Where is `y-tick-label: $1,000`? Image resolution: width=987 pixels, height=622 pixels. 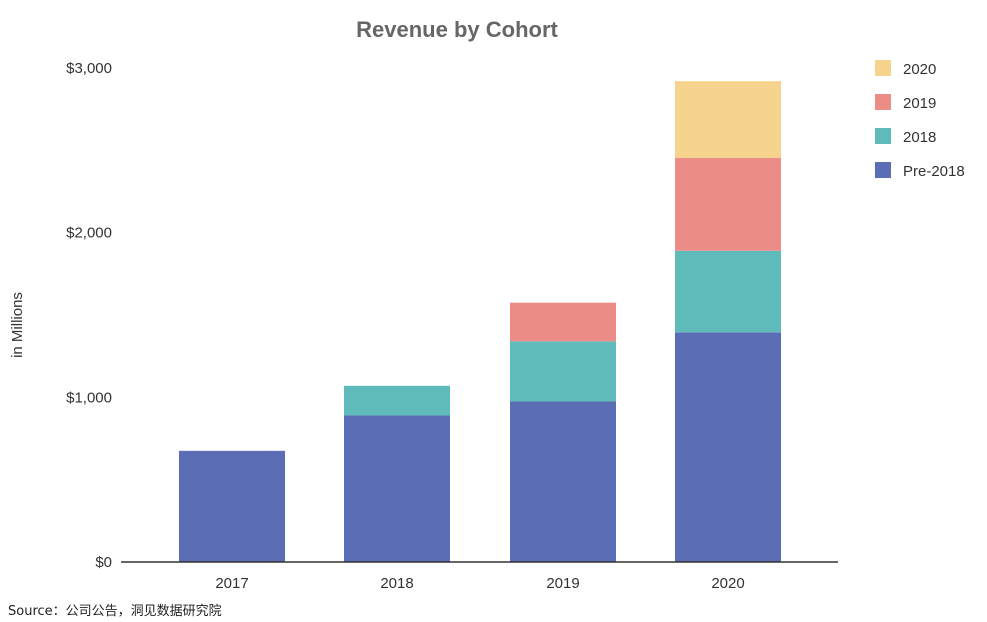
y-tick-label: $1,000 is located at coordinates (89, 397).